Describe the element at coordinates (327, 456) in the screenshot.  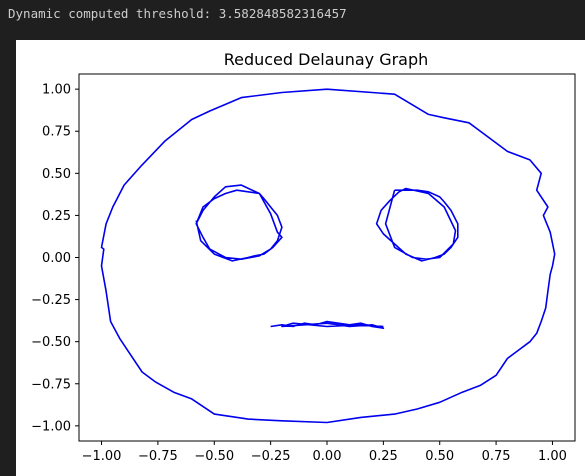
I see `x-tick-label: 0.00` at that location.